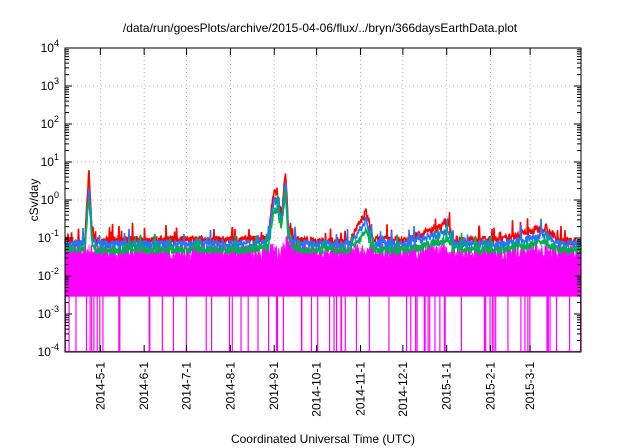 The image size is (640, 448). Describe the element at coordinates (55, 233) in the screenshot. I see `y-tick-exponent: -1` at that location.